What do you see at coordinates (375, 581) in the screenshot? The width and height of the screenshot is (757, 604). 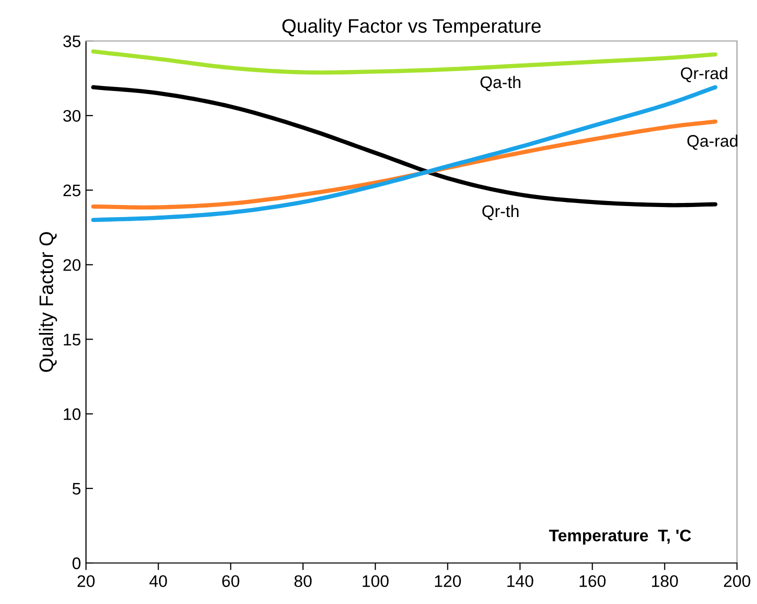 I see `x-tick-label: 100` at bounding box center [375, 581].